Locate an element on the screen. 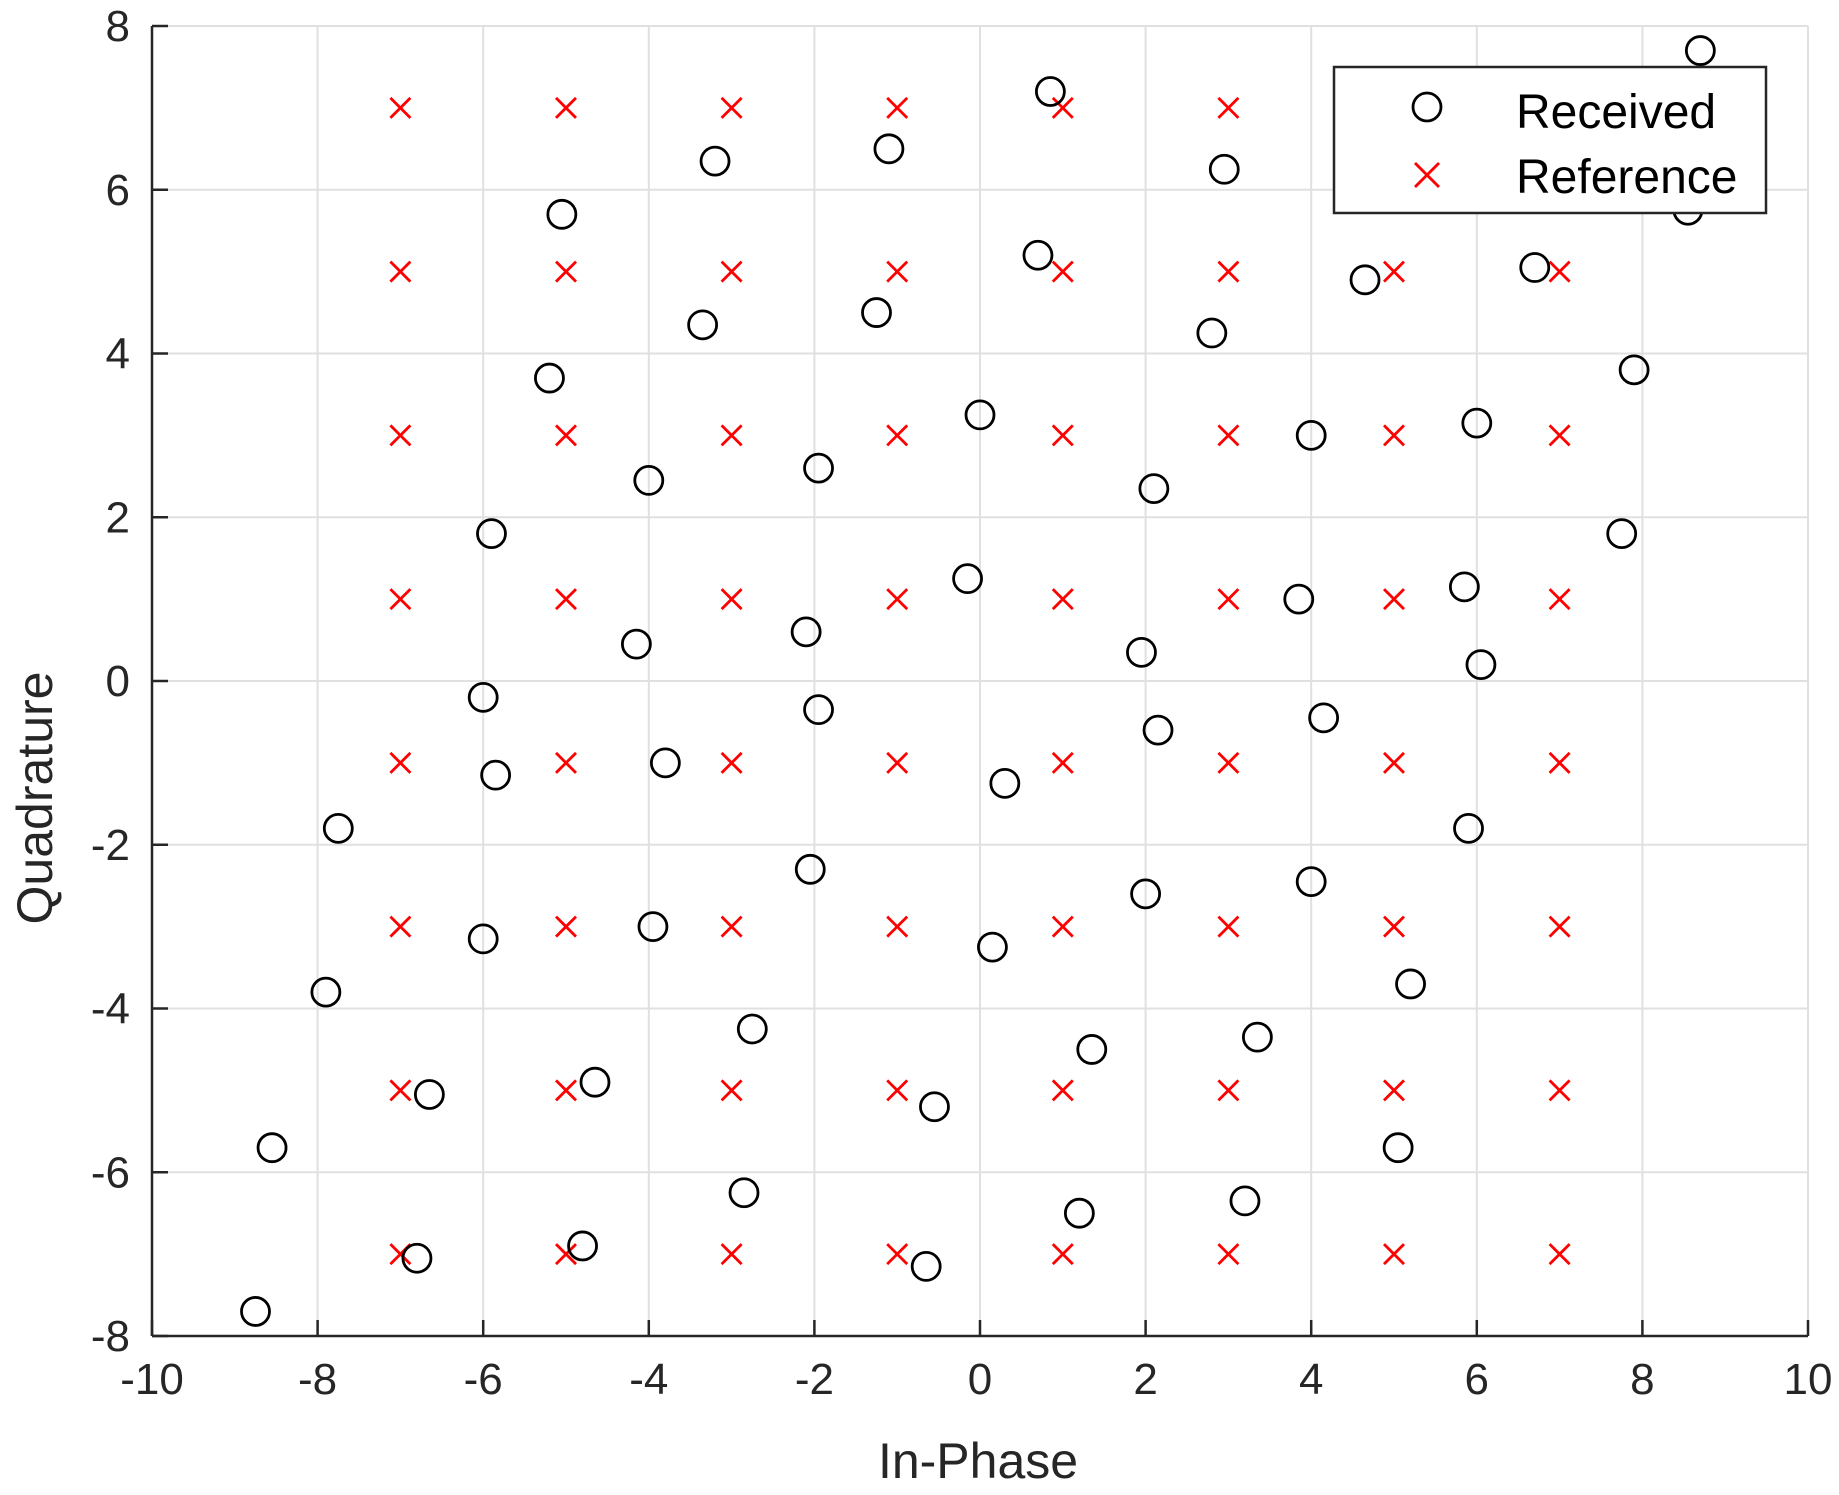  y-tick-label: 6 is located at coordinates (118, 190).